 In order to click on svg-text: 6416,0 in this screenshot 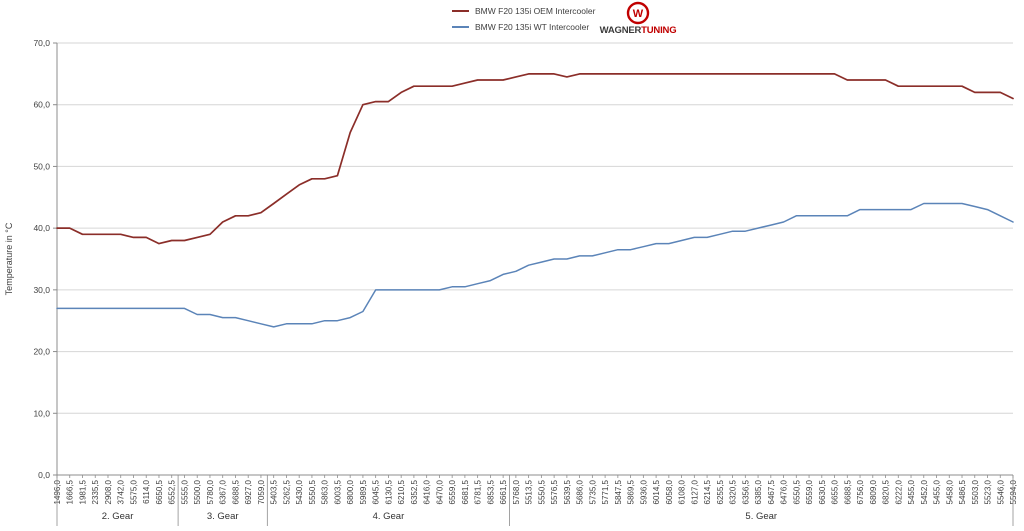, I will do `click(427, 491)`.